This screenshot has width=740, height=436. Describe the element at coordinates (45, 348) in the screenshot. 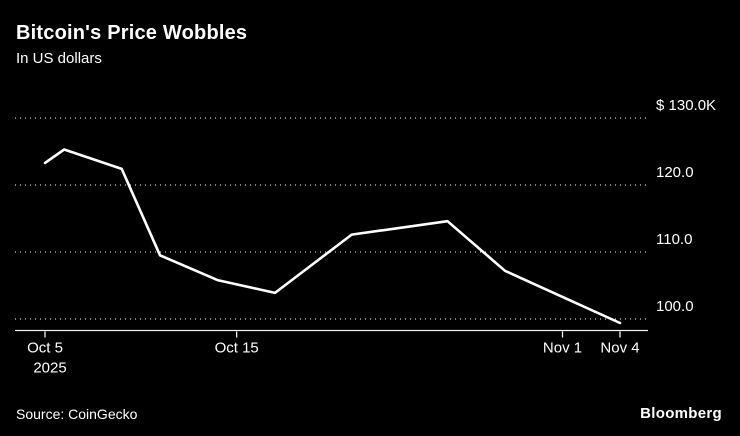

I see `x-axis-label: Oct 5` at that location.